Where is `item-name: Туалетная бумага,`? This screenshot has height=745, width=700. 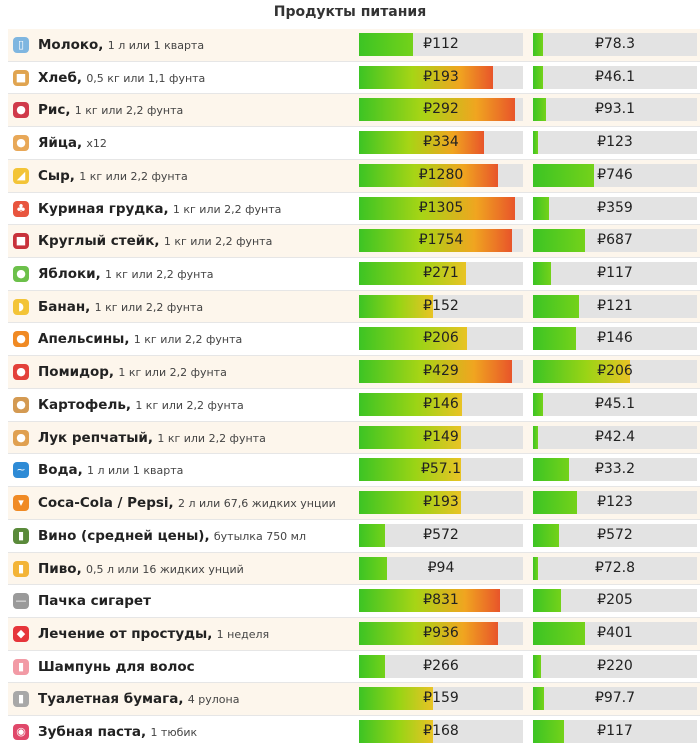 item-name: Туалетная бумага, is located at coordinates (111, 699).